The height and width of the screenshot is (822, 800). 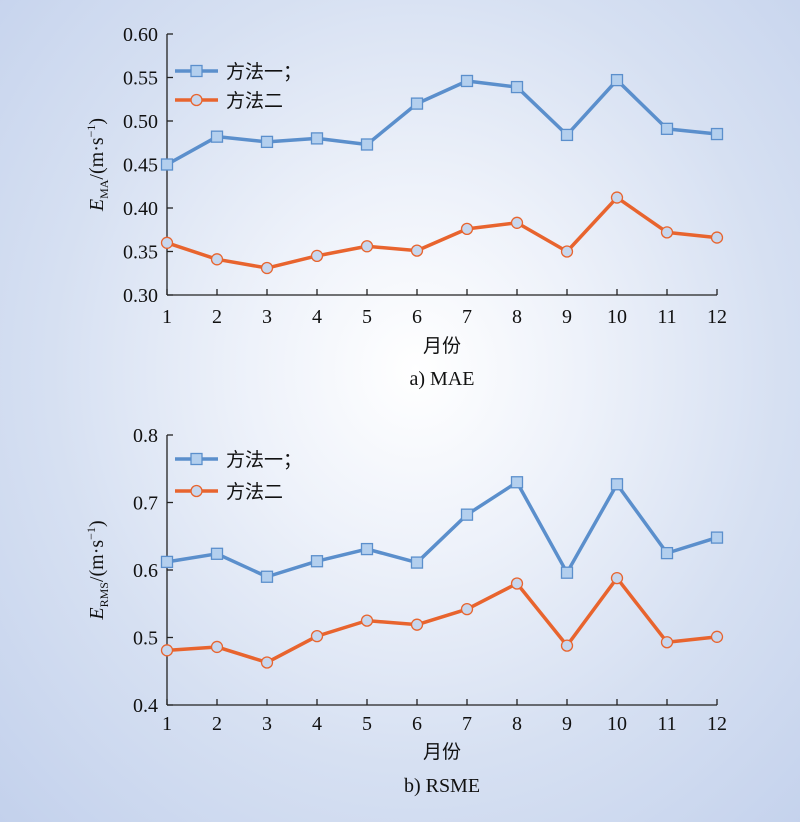 I want to click on chart-caption: a) MAE, so click(x=442, y=379).